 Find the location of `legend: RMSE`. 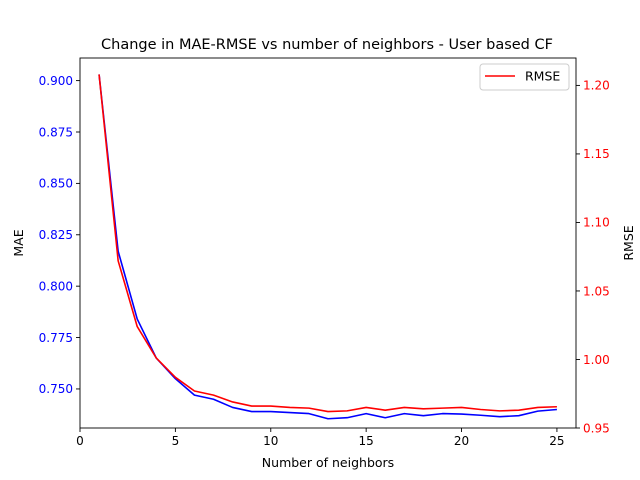

legend: RMSE is located at coordinates (524, 77).